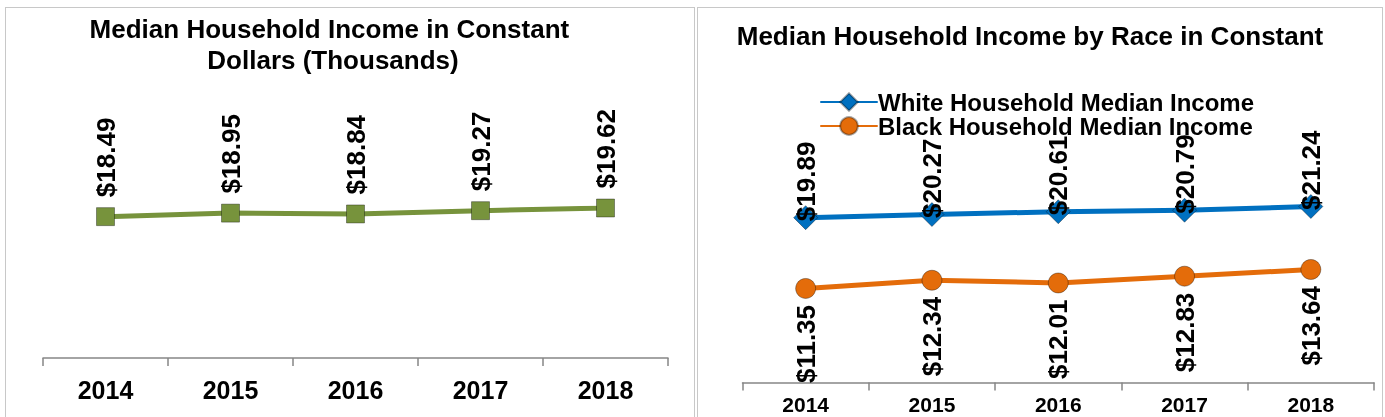 The width and height of the screenshot is (1385, 417). What do you see at coordinates (1058, 175) in the screenshot?
I see `data-label: $20.61` at bounding box center [1058, 175].